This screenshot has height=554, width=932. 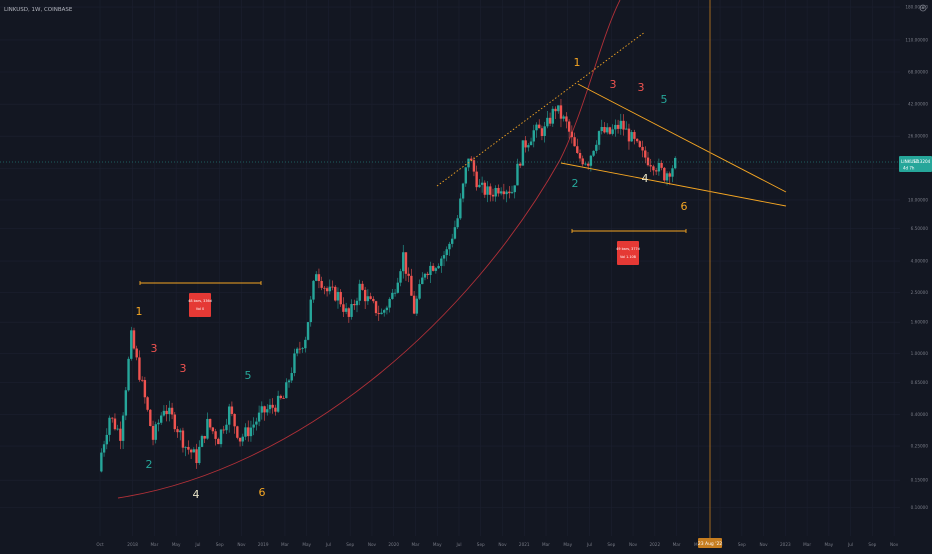 I want to click on y-tick-label: 110.00000, so click(x=916, y=39).